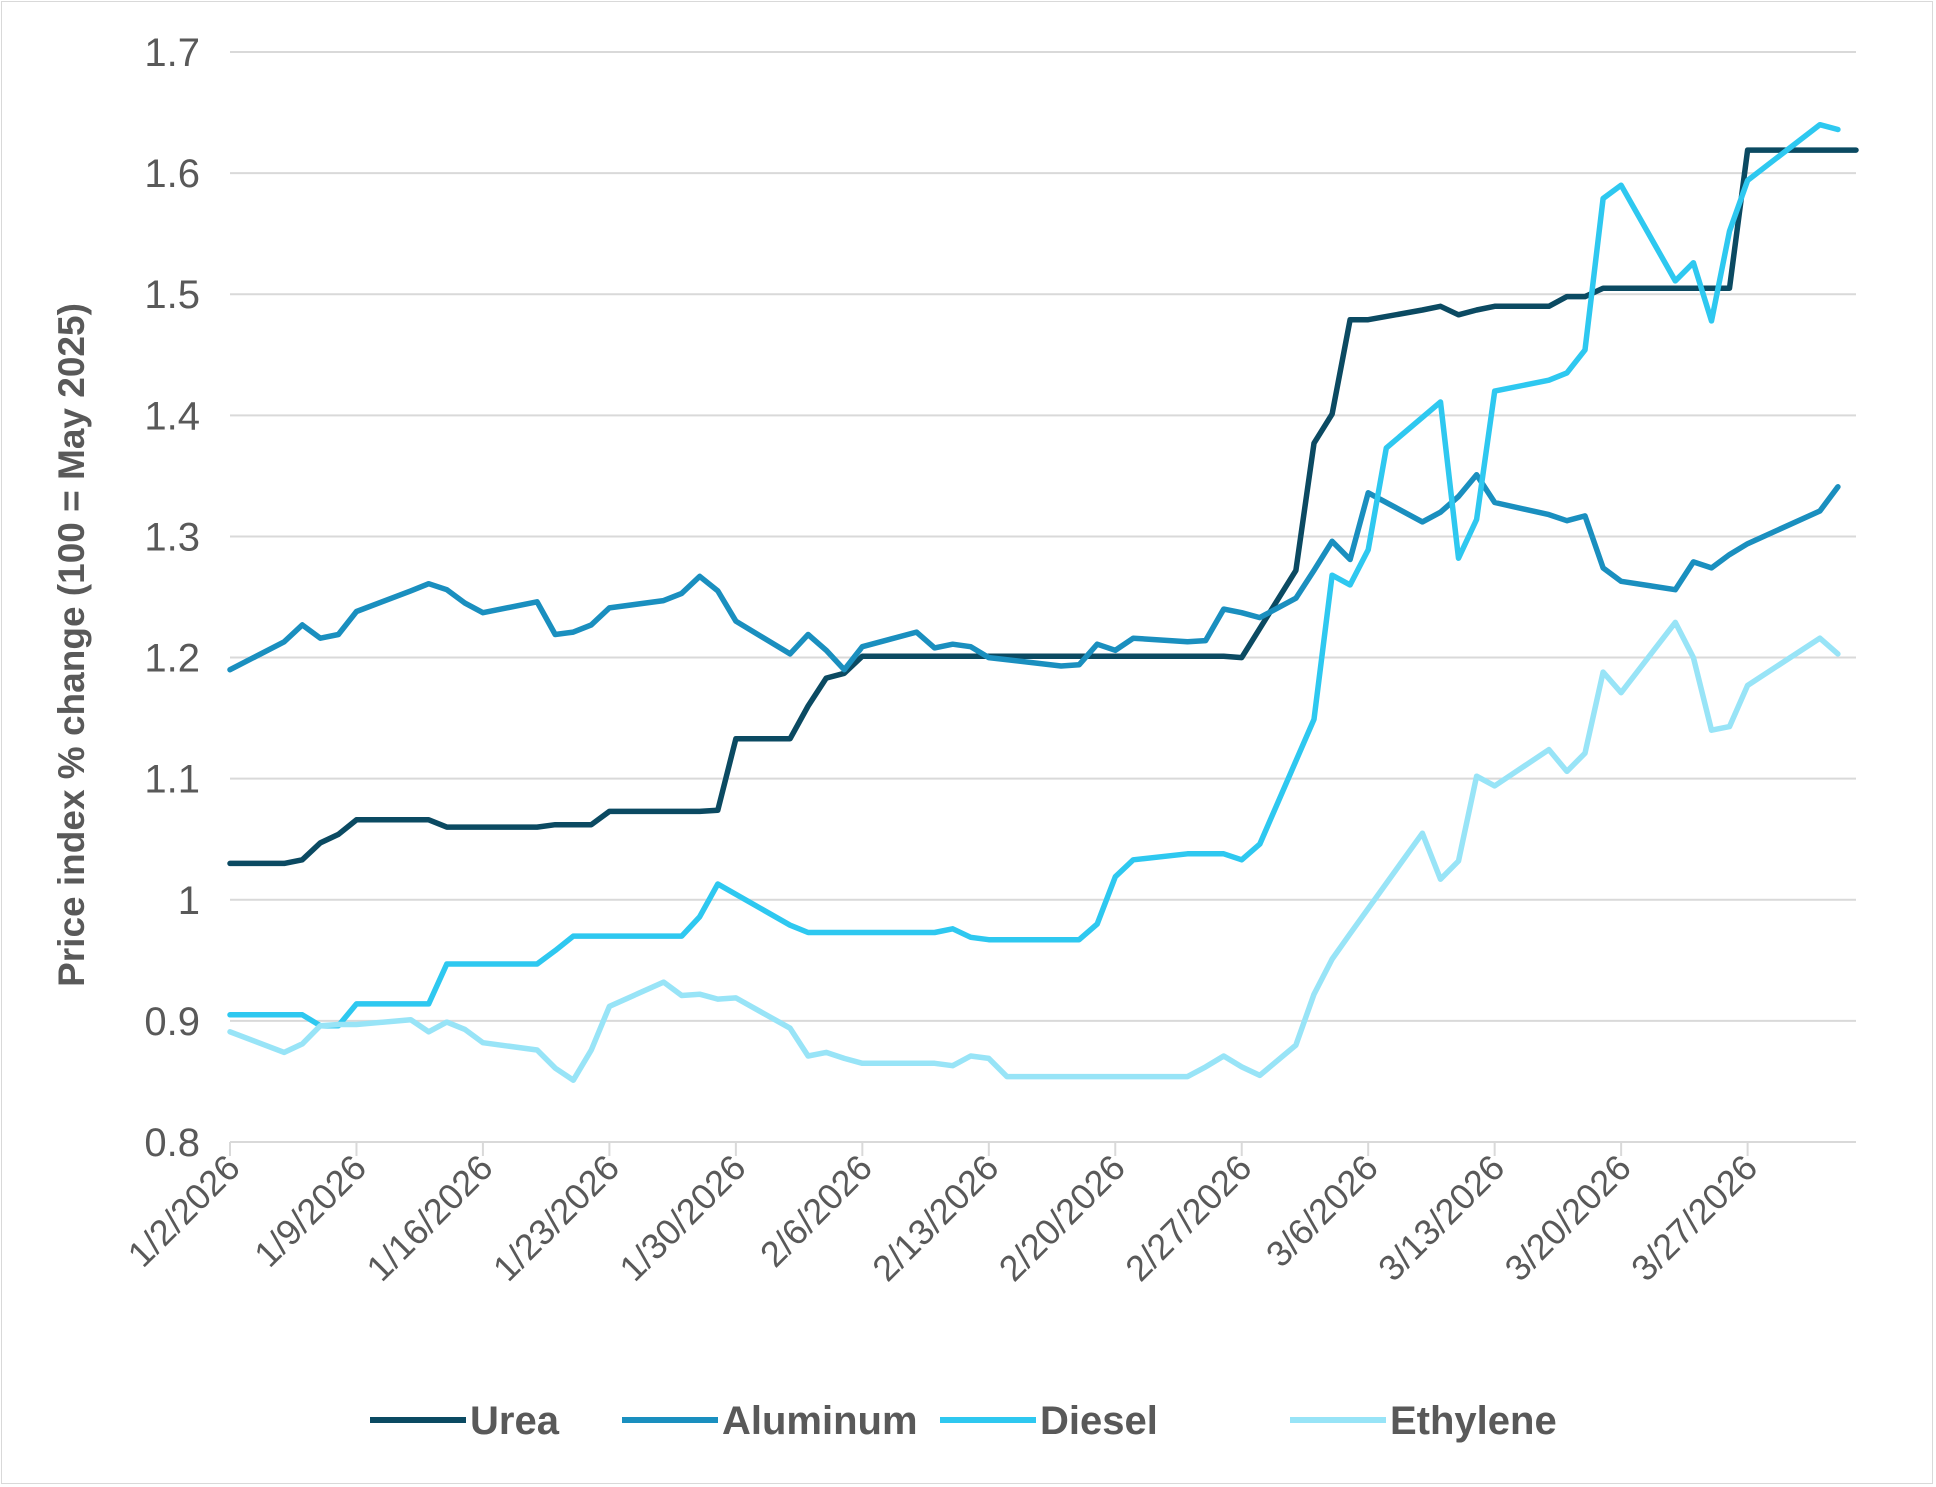 The image size is (1936, 1487). Describe the element at coordinates (172, 174) in the screenshot. I see `y-tick-label: 1.6` at that location.